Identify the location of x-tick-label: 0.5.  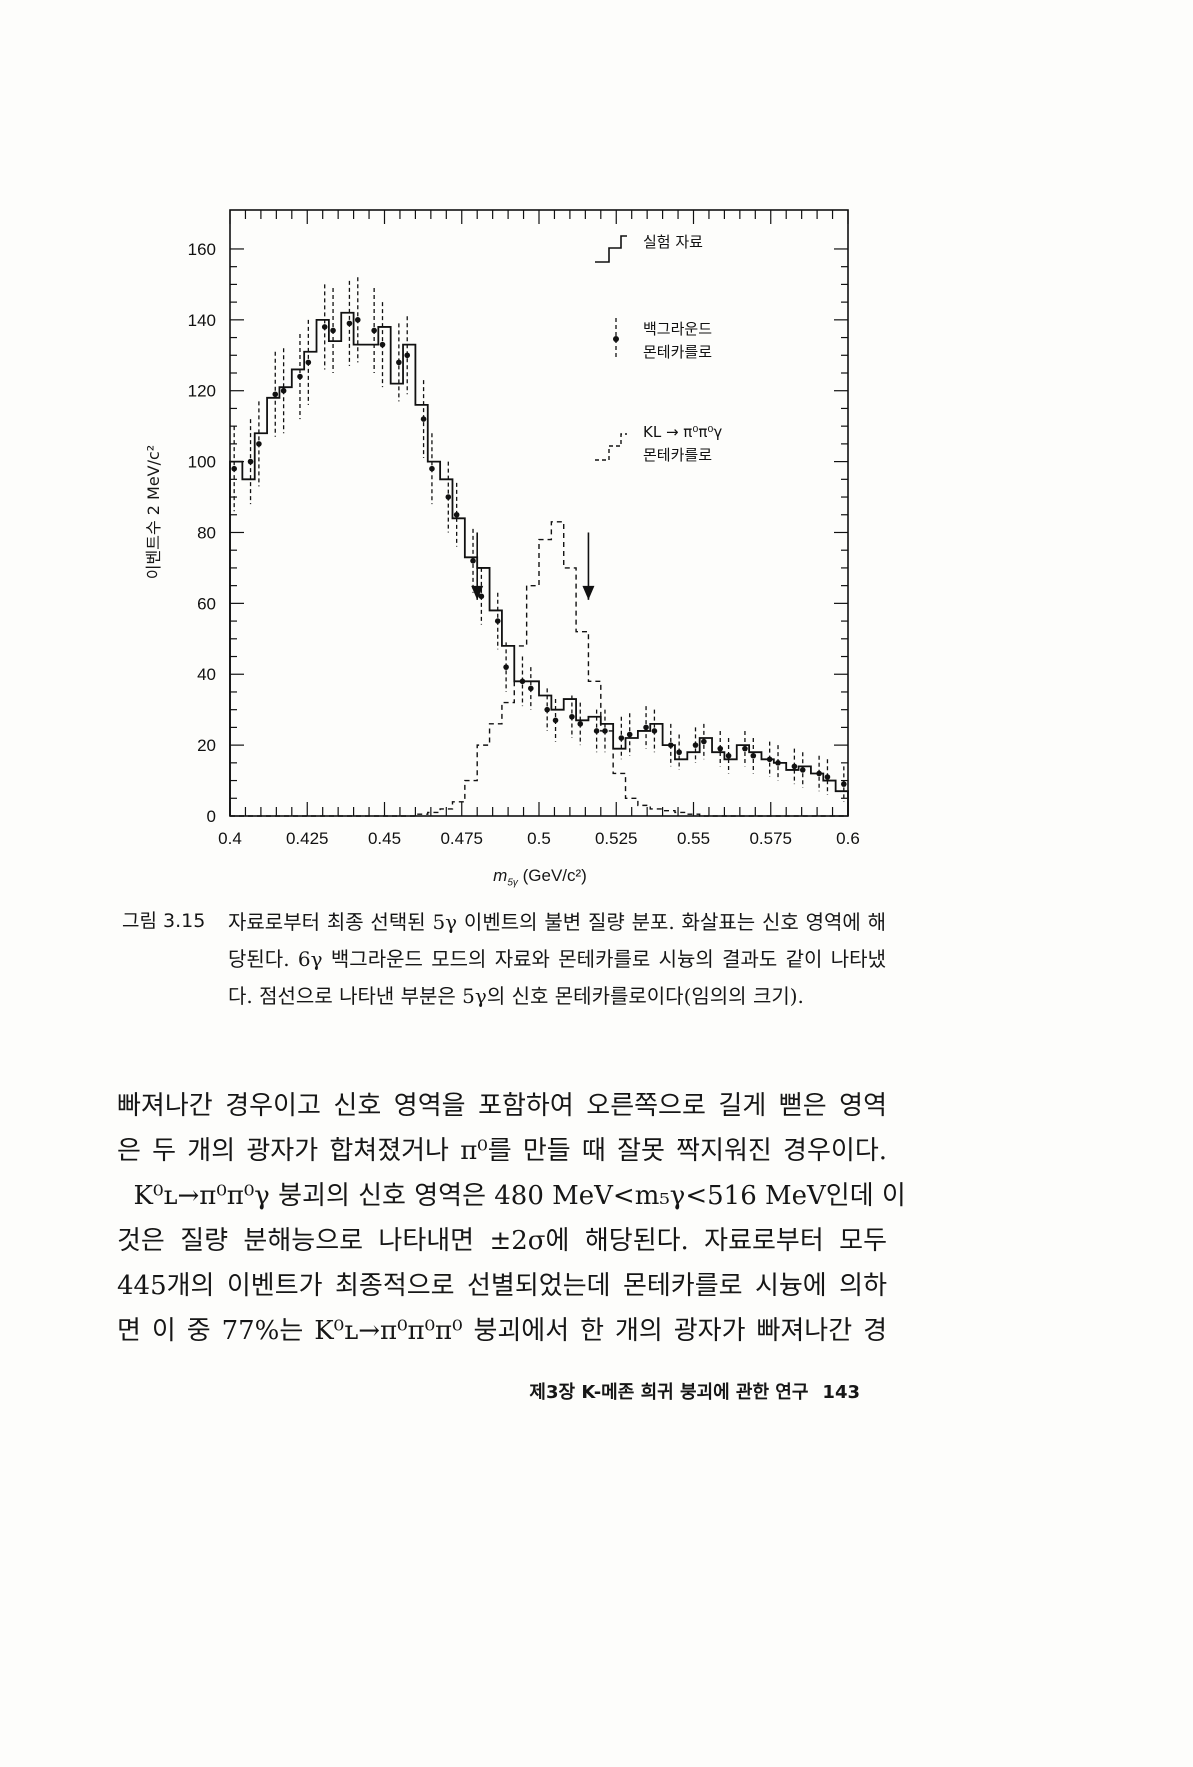
(539, 838).